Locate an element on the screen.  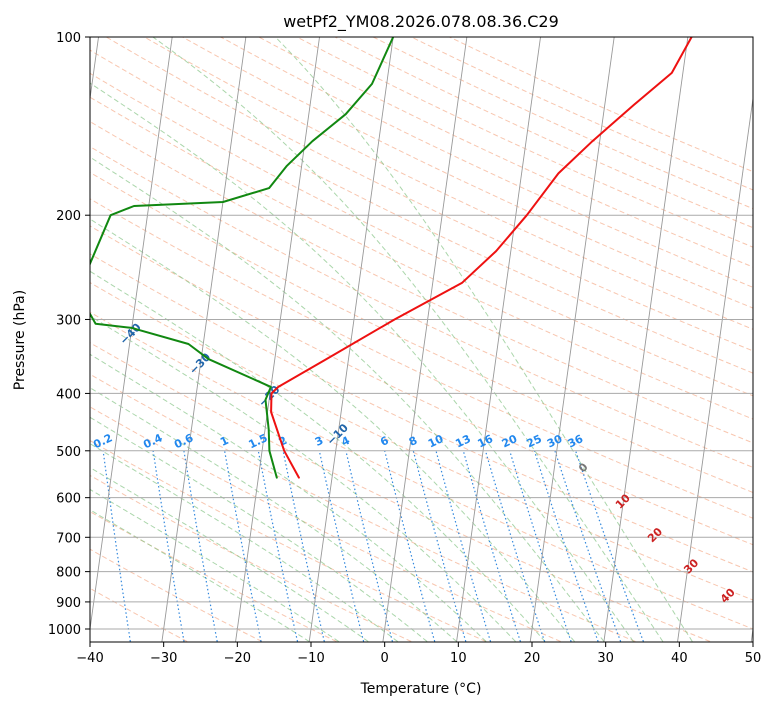
mixing-ratio-label: 30 is located at coordinates (555, 441).